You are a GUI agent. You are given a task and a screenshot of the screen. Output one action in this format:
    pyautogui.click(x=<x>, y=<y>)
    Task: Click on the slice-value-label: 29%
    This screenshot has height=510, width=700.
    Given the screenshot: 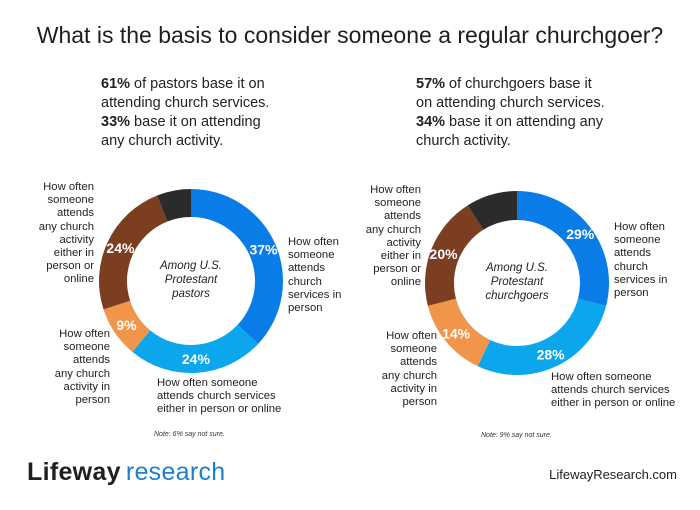 What is the action you would take?
    pyautogui.click(x=580, y=234)
    